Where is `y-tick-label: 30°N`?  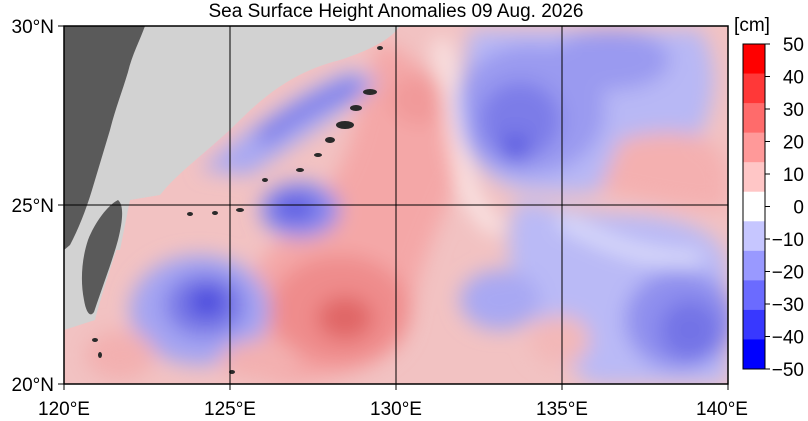
y-tick-label: 30°N is located at coordinates (33, 27).